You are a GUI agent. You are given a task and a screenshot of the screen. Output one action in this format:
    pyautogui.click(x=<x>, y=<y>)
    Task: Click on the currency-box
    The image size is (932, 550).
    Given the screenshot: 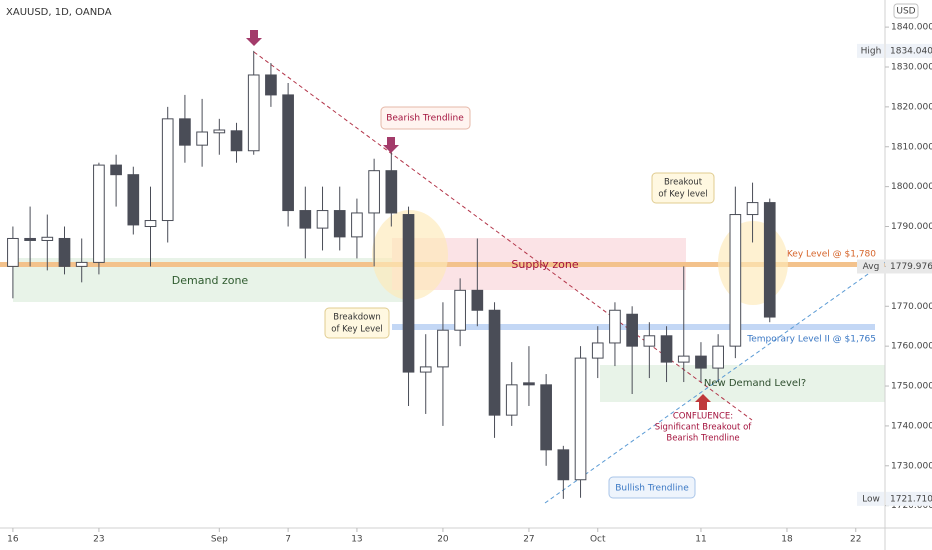 What is the action you would take?
    pyautogui.click(x=906, y=11)
    